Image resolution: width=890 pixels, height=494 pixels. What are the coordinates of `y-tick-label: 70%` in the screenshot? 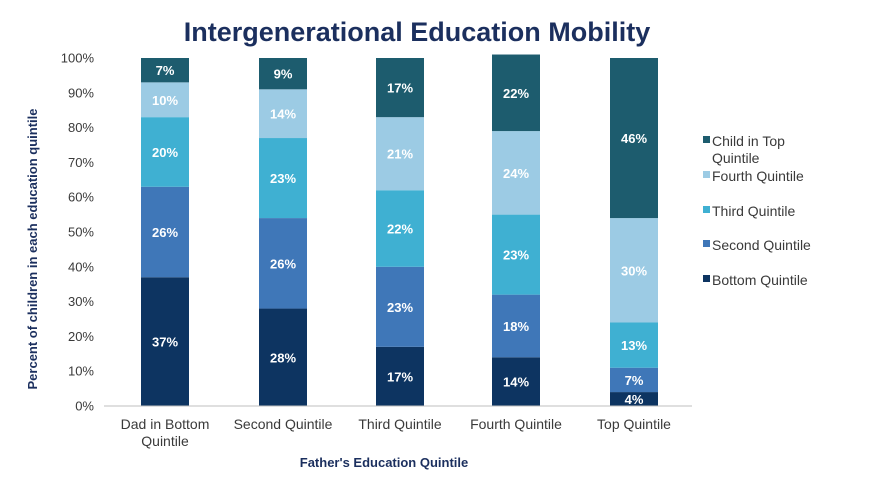 It's located at (81, 162).